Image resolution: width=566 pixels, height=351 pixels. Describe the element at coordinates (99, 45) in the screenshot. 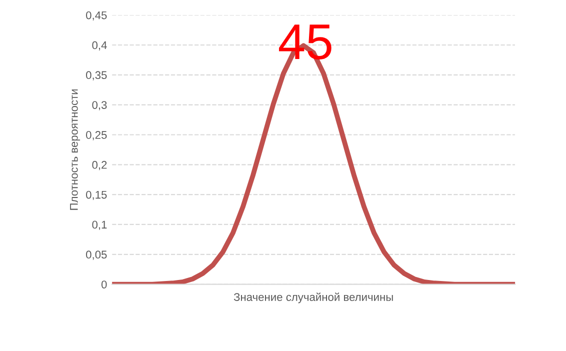

I see `y-tick-label: 0,4` at that location.